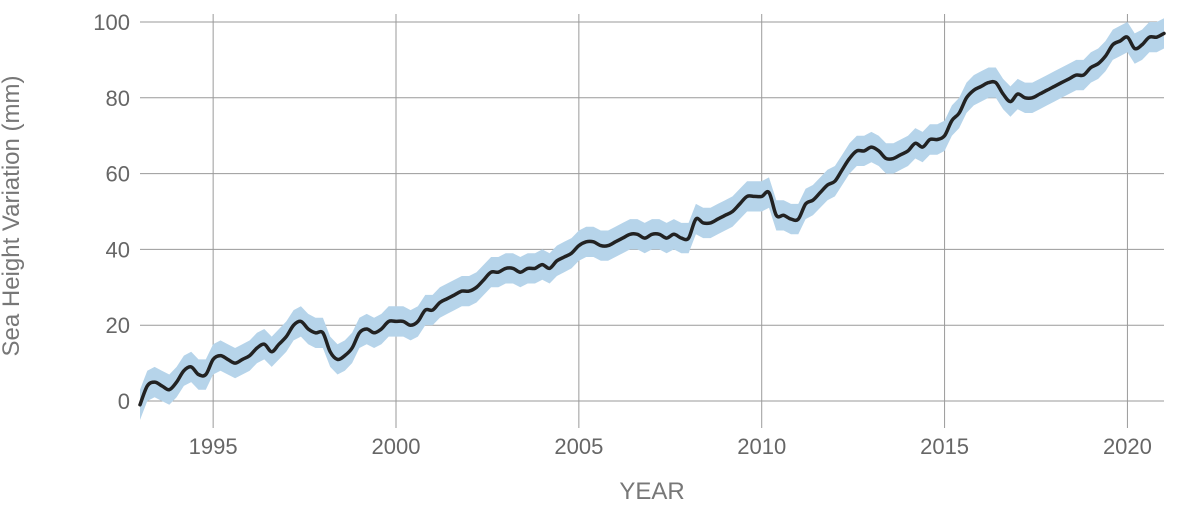  Describe the element at coordinates (118, 325) in the screenshot. I see `y-tick-label: 20` at that location.